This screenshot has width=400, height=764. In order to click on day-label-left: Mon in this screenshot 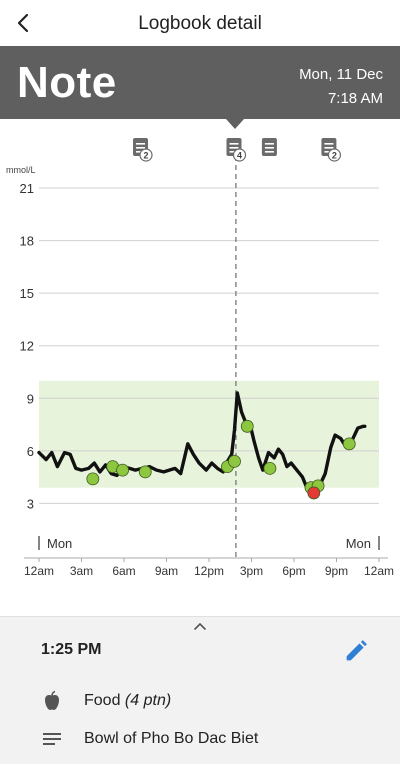, I will do `click(59, 543)`.